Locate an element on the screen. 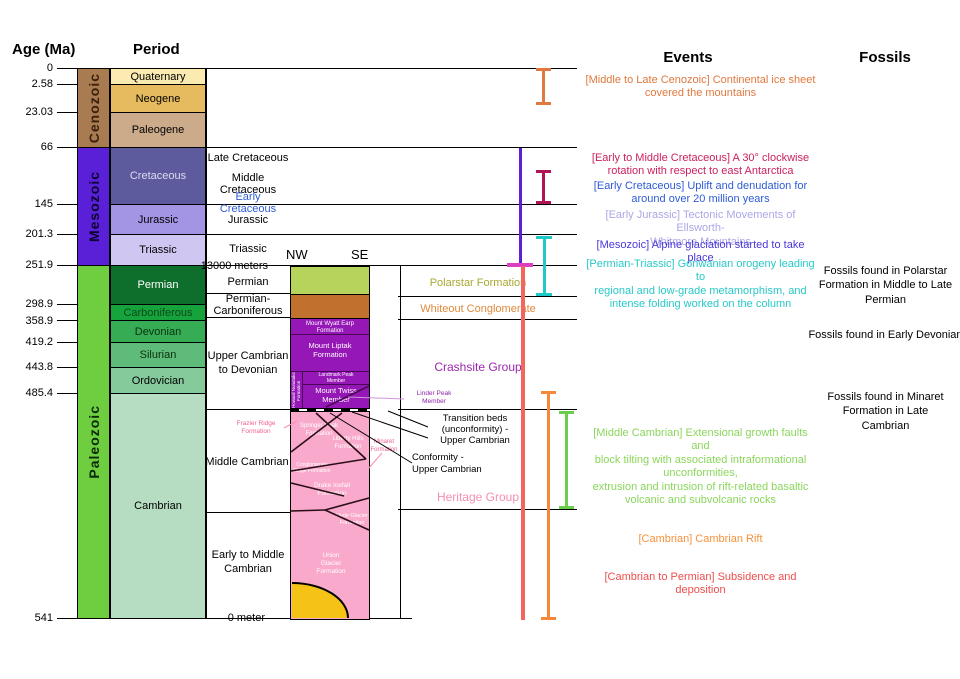 The image size is (960, 679). subdivision-jurassic: Jurassic is located at coordinates (248, 220).